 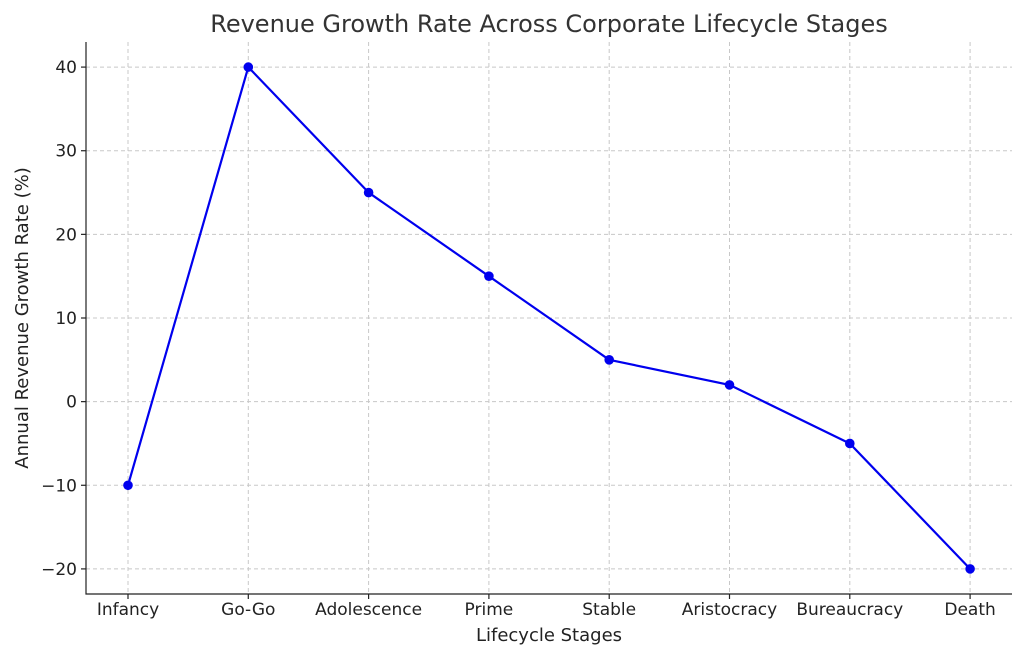 What do you see at coordinates (729, 610) in the screenshot?
I see `x-tick-label: Aristocracy` at bounding box center [729, 610].